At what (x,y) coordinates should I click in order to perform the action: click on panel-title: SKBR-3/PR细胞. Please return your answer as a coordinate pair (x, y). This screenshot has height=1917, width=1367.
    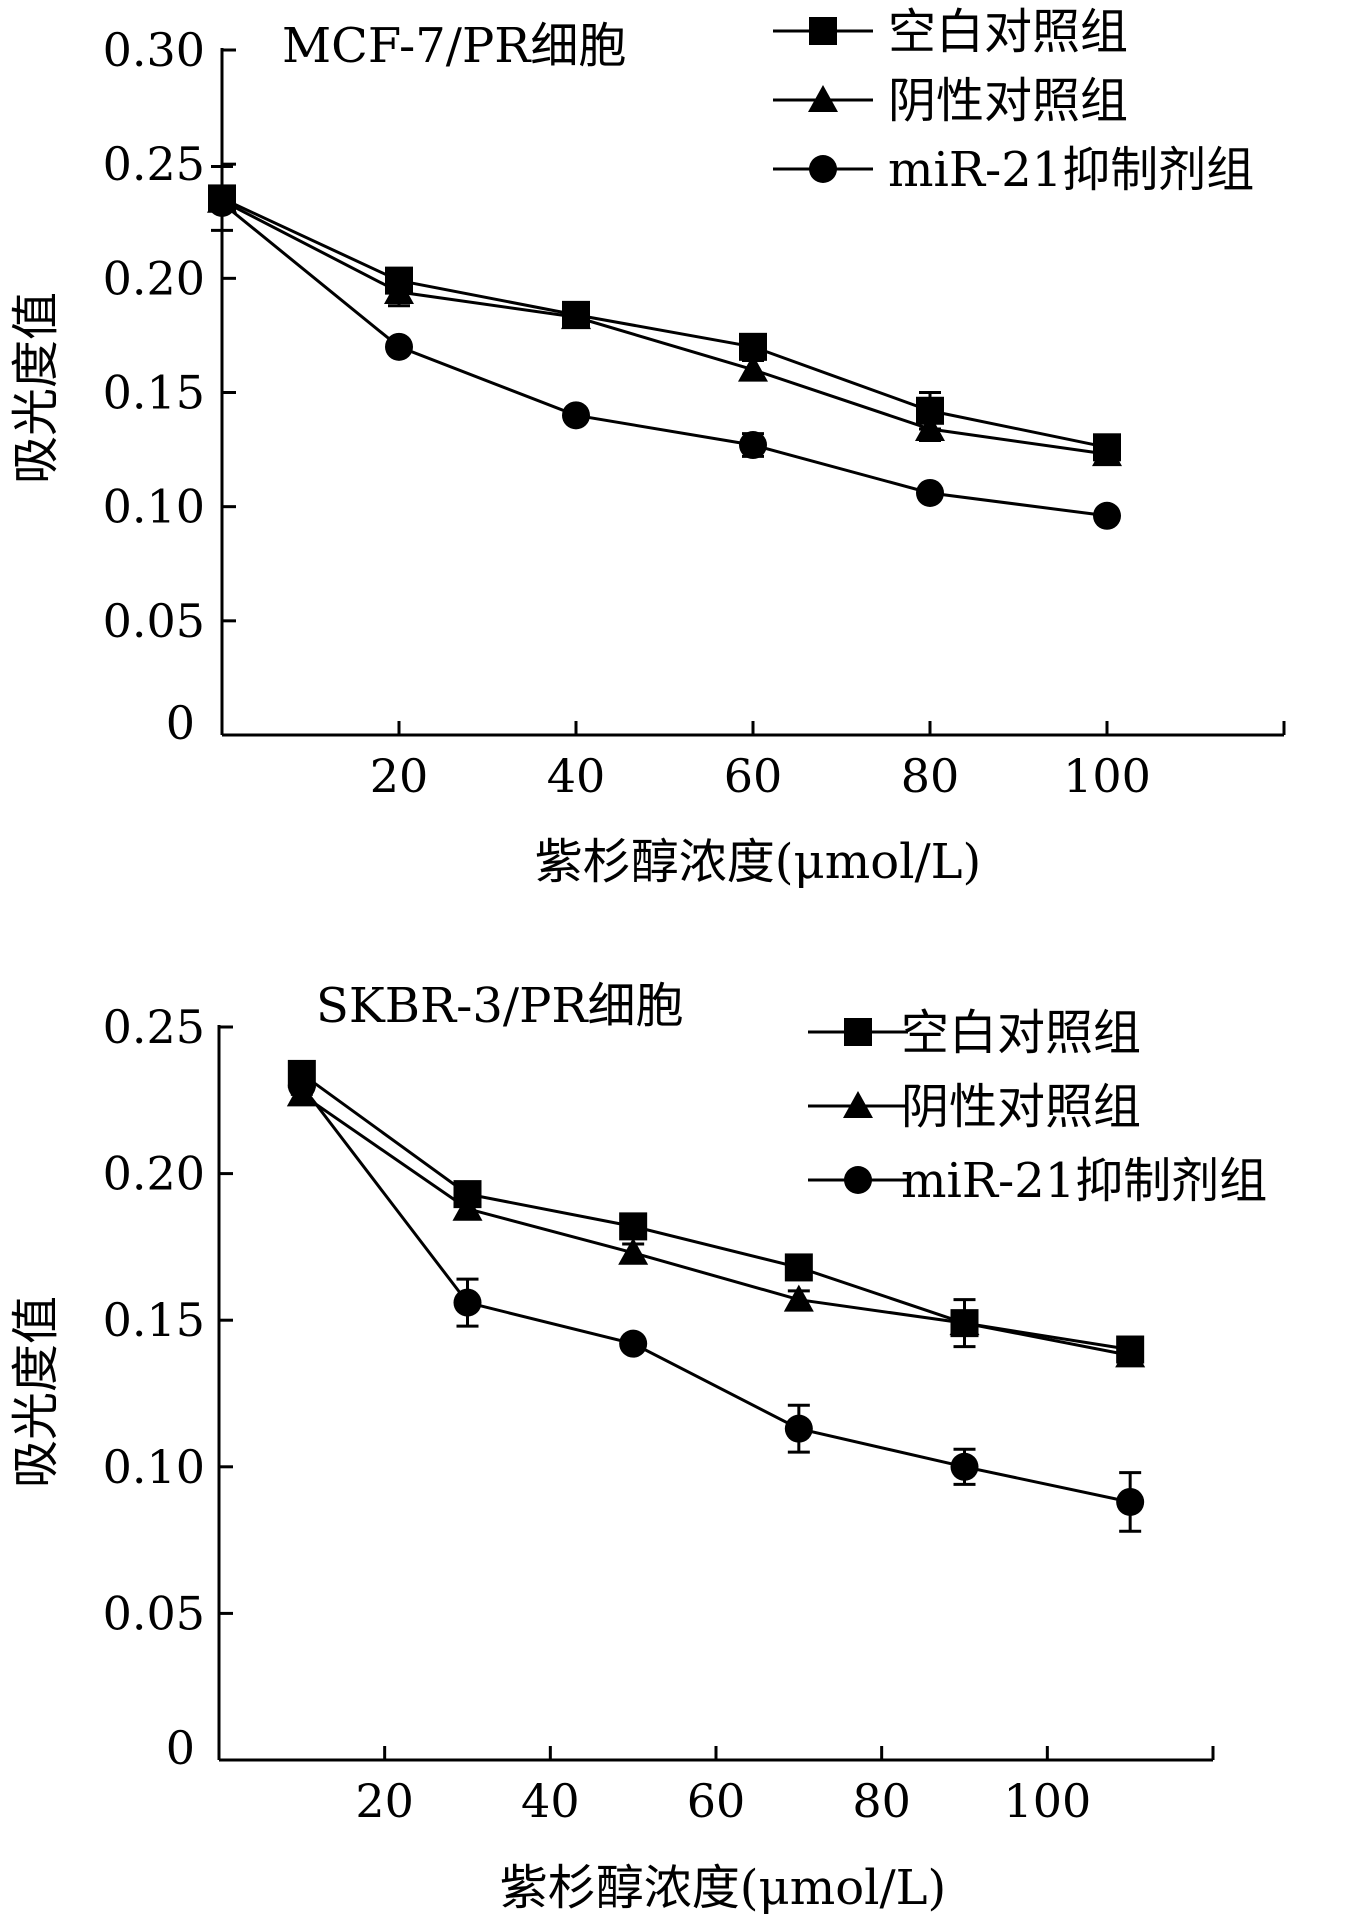
    Looking at the image, I should click on (500, 1006).